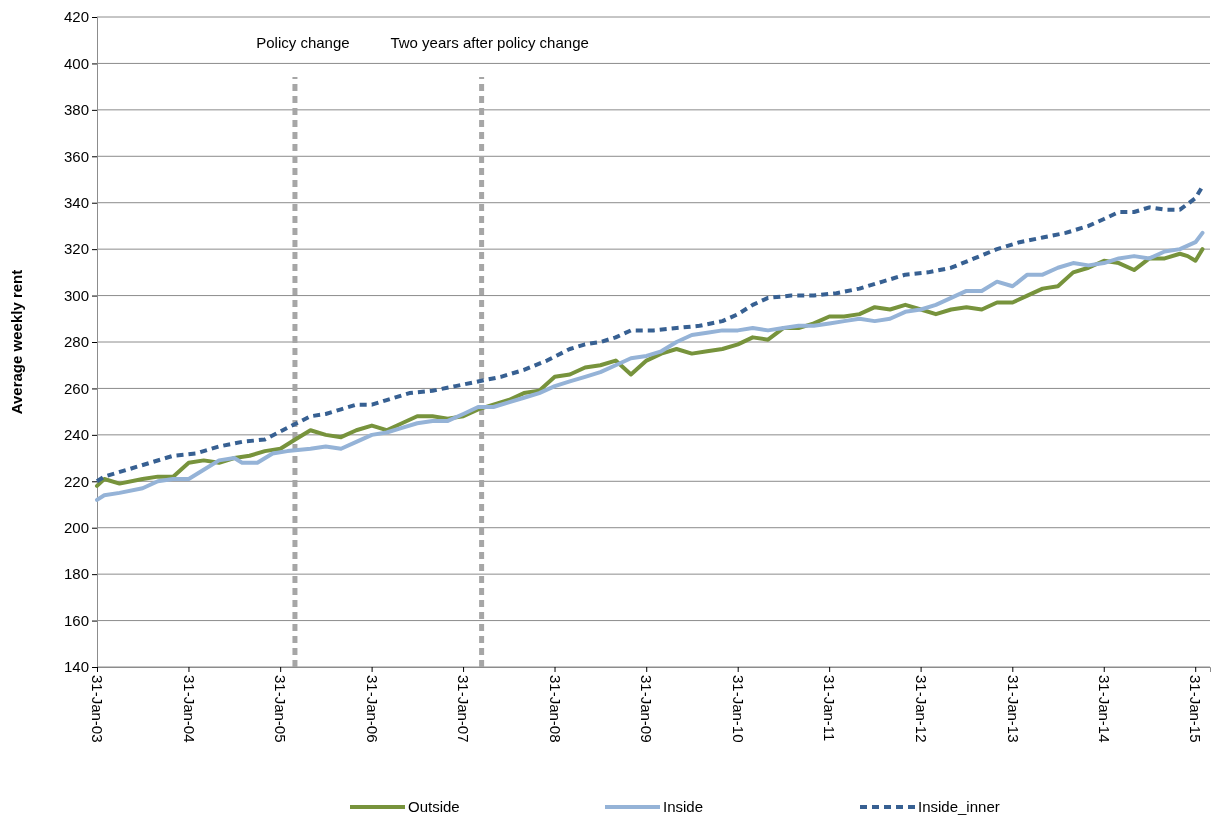 This screenshot has width=1218, height=822. I want to click on ref-line-label: Policy change, so click(303, 42).